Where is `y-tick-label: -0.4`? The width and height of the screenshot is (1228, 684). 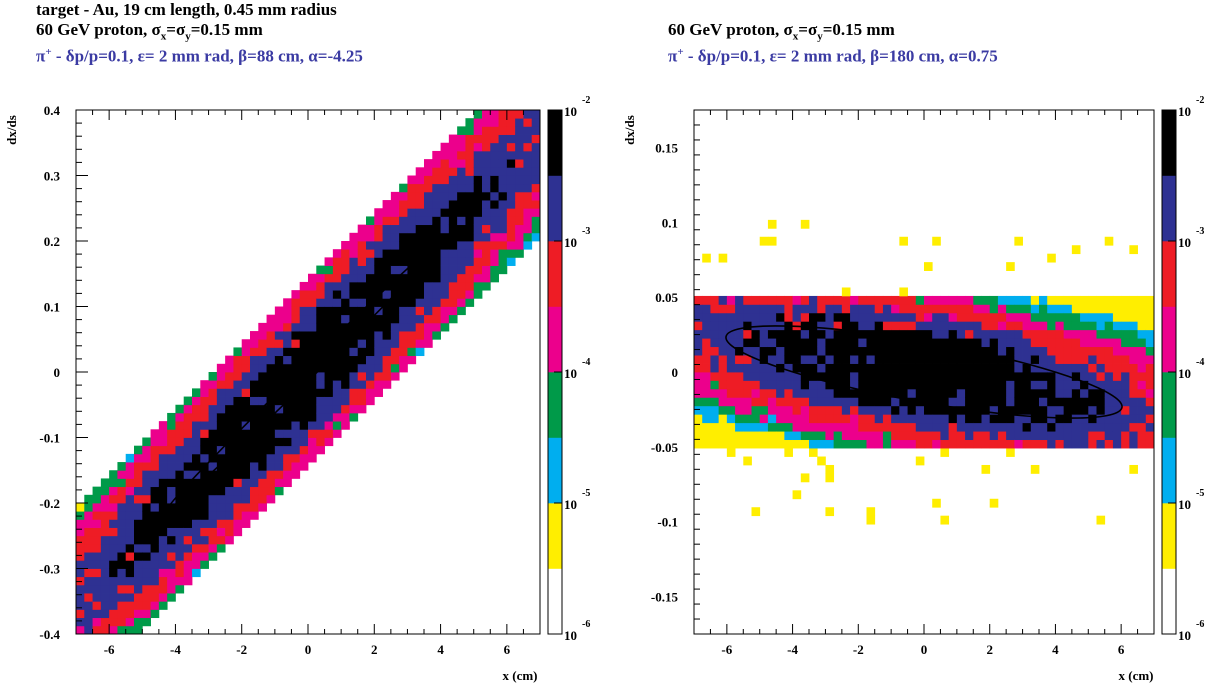 y-tick-label: -0.4 is located at coordinates (49, 634).